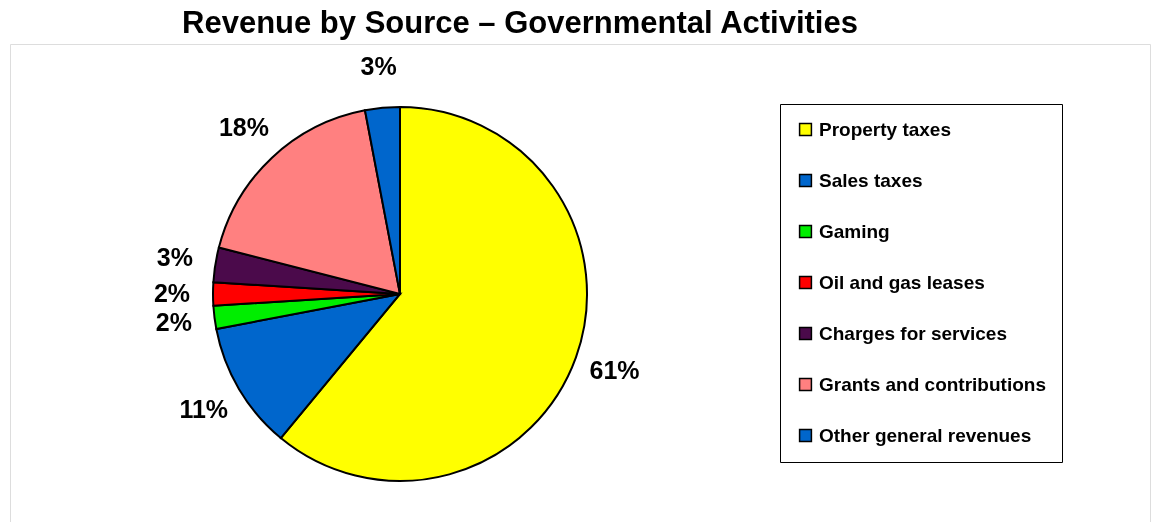 This screenshot has height=522, width=1168. What do you see at coordinates (913, 333) in the screenshot?
I see `legend-label: Charges for services` at bounding box center [913, 333].